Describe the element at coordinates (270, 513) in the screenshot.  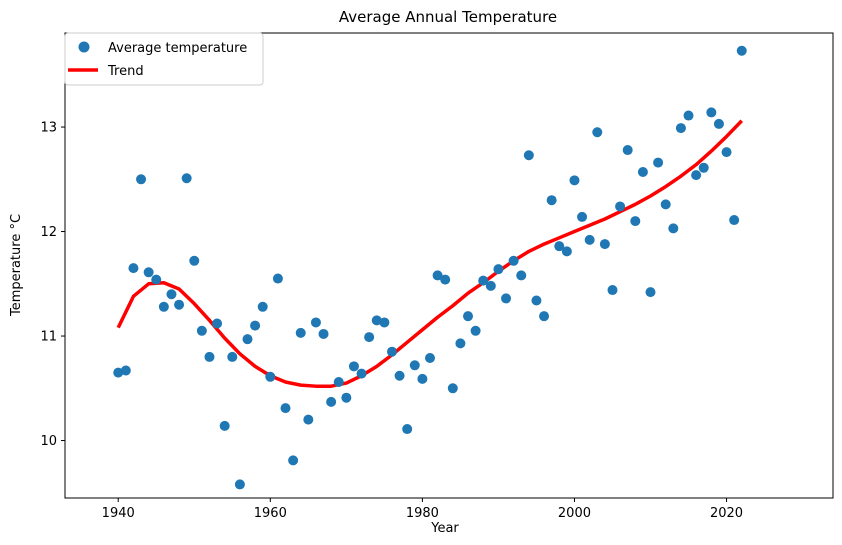
I see `x-tick-label: 1960` at that location.